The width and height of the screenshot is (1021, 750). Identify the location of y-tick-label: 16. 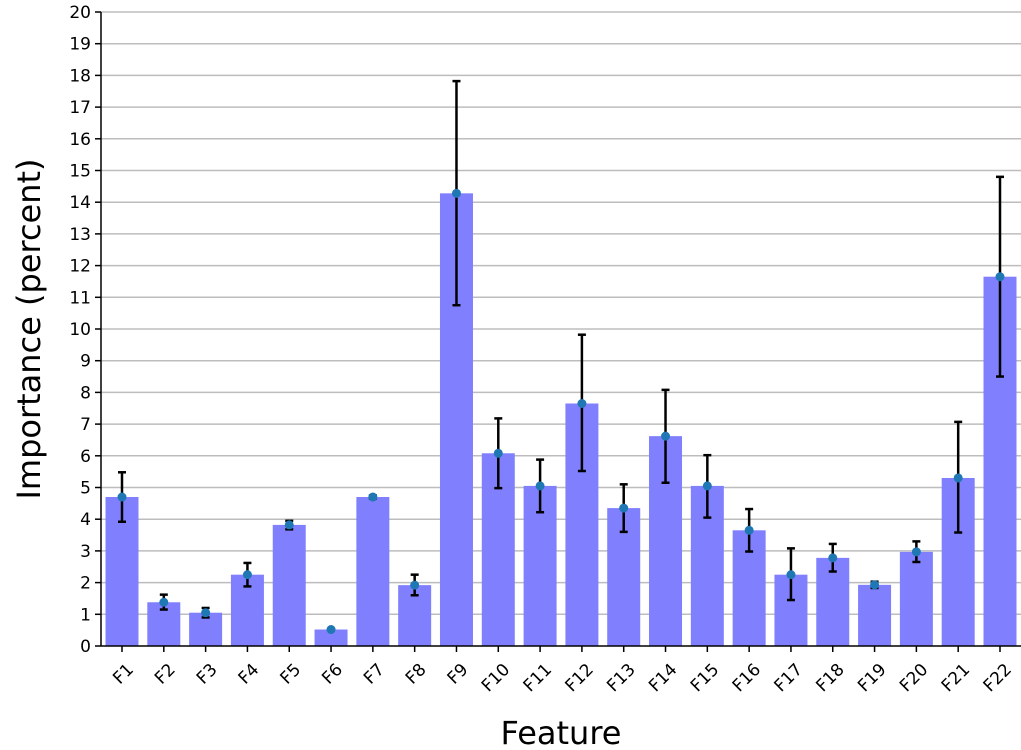
(80, 140).